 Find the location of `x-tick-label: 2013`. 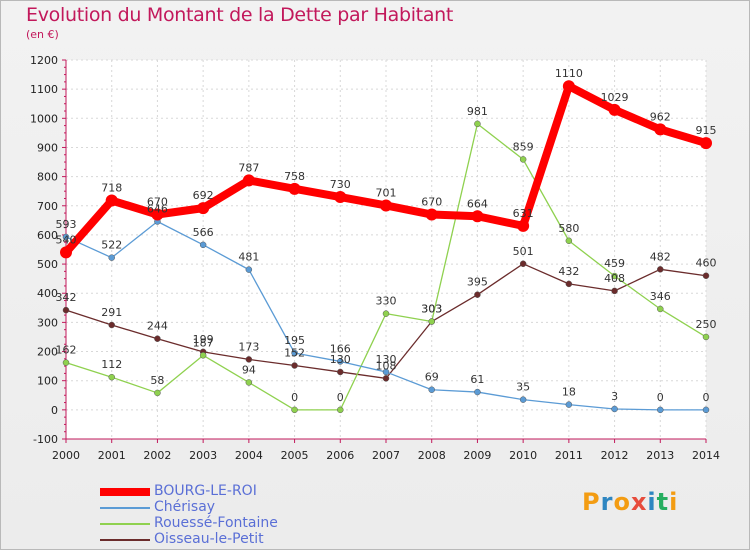

x-tick-label: 2013 is located at coordinates (660, 455).